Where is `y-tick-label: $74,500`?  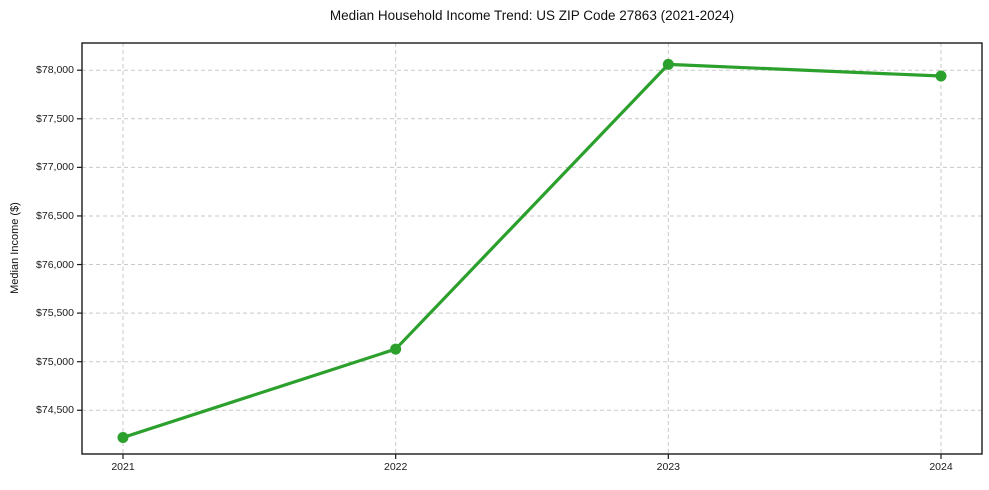 y-tick-label: $74,500 is located at coordinates (55, 410).